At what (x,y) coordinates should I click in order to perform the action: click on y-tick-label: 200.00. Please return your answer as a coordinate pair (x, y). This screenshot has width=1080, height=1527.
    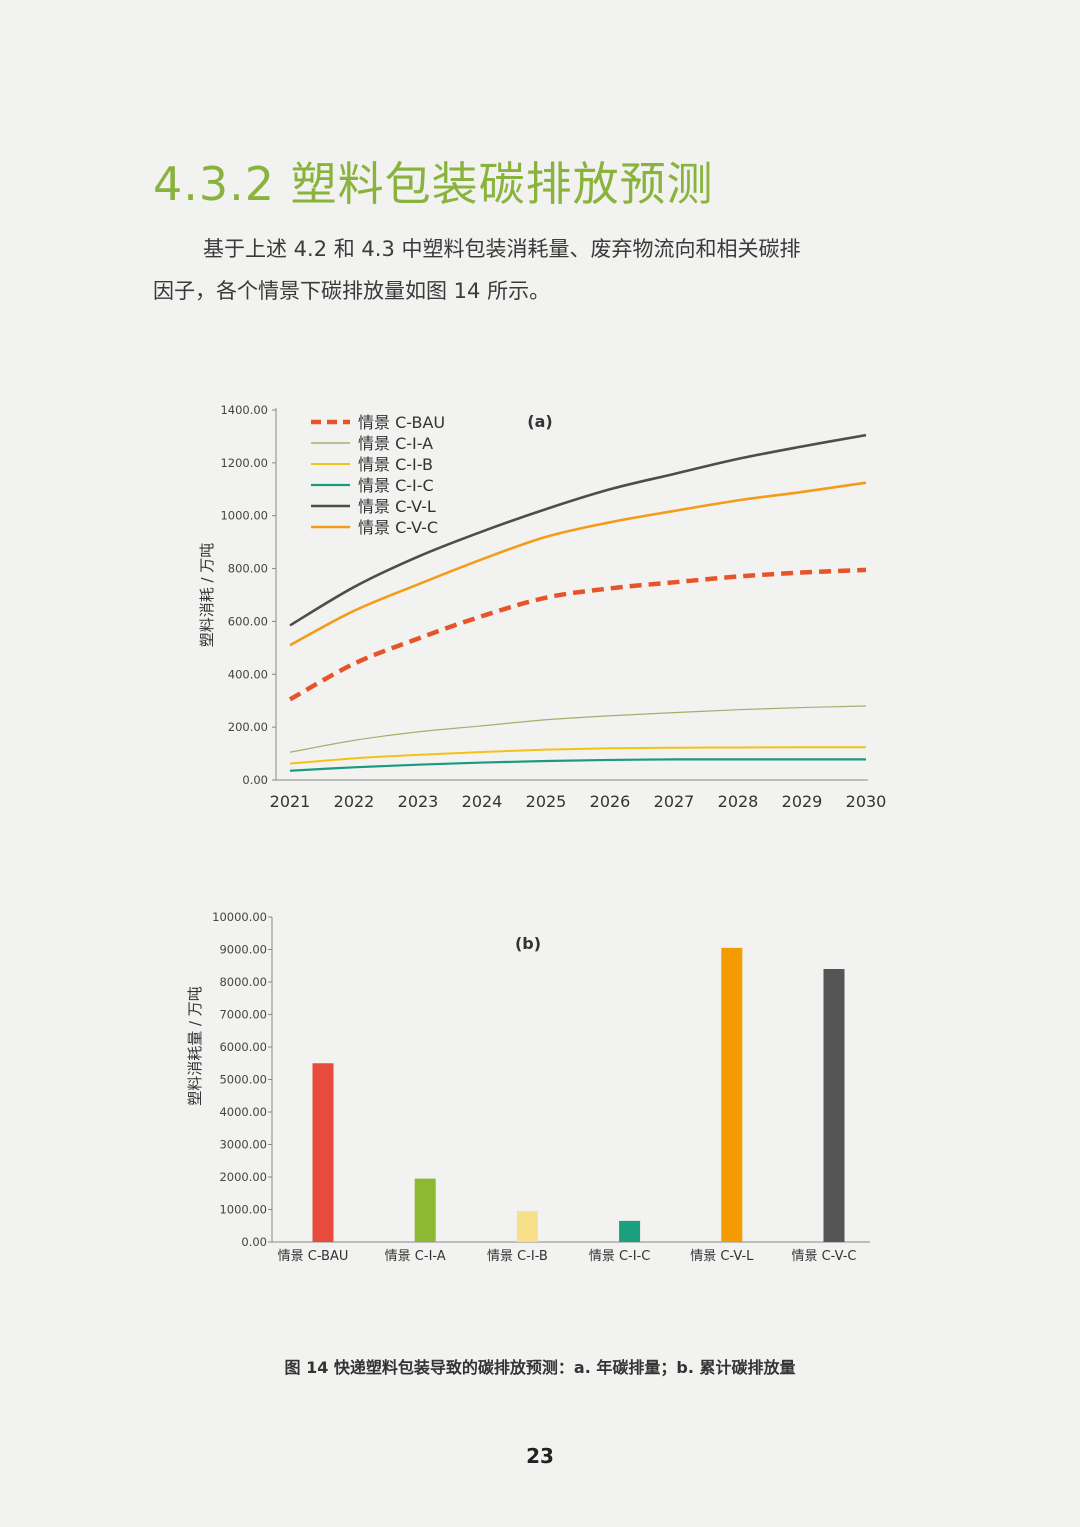
    Looking at the image, I should click on (248, 727).